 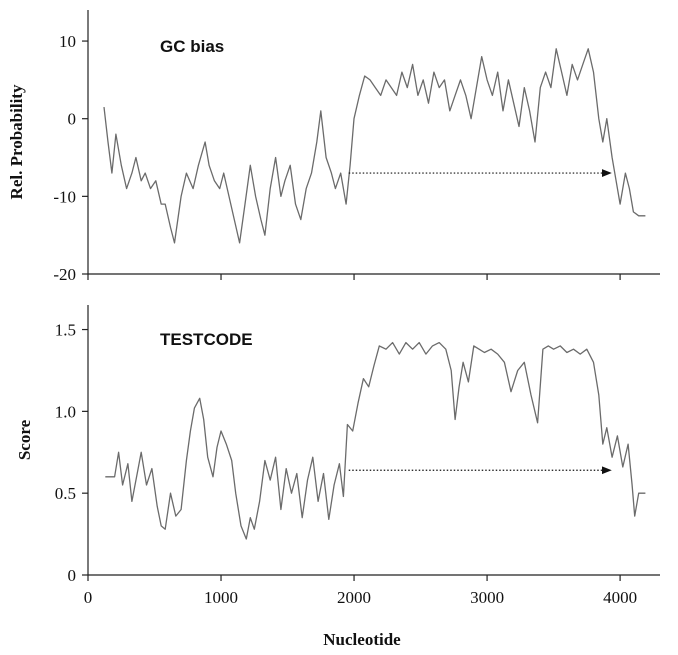 I want to click on testcode-x-tick-label: 4000, so click(x=620, y=597).